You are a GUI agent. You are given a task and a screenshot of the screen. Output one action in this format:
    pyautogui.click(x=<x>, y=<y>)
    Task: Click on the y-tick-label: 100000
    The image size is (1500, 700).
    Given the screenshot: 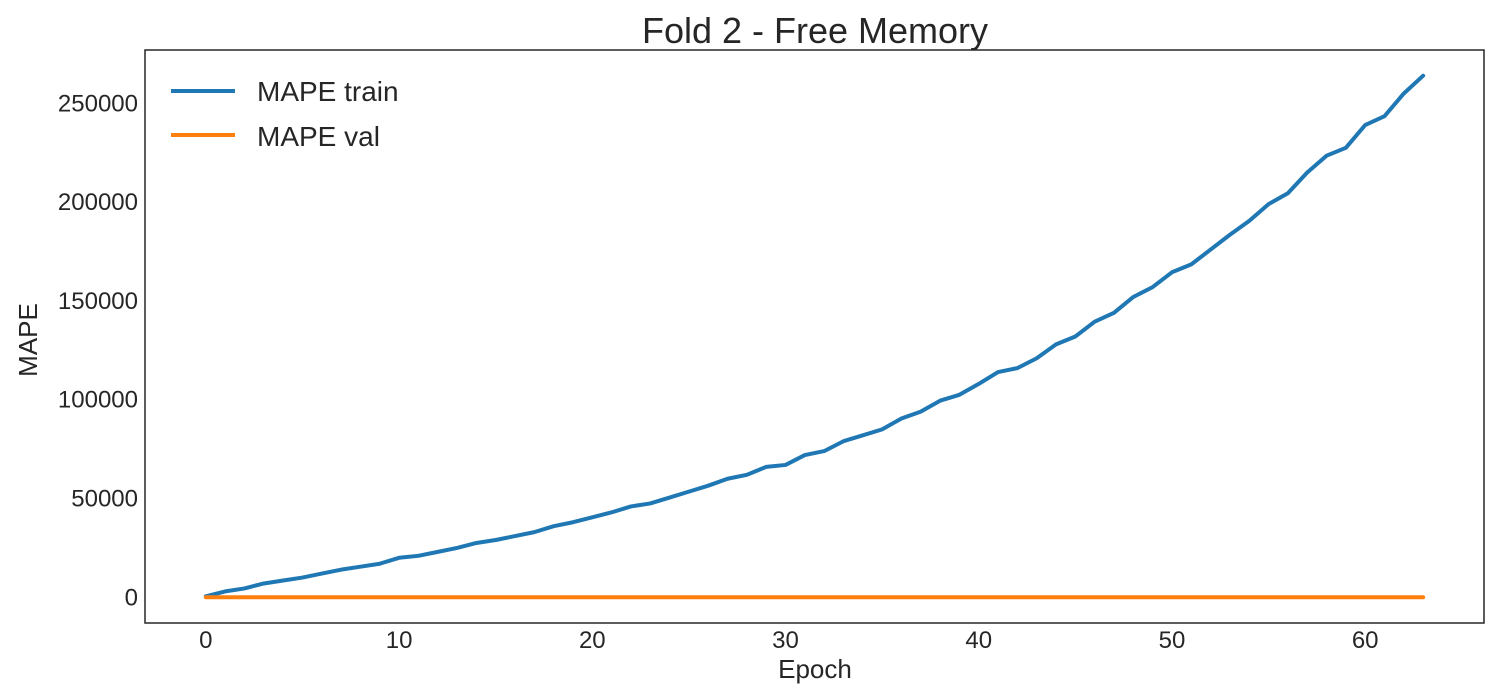 What is the action you would take?
    pyautogui.click(x=98, y=400)
    